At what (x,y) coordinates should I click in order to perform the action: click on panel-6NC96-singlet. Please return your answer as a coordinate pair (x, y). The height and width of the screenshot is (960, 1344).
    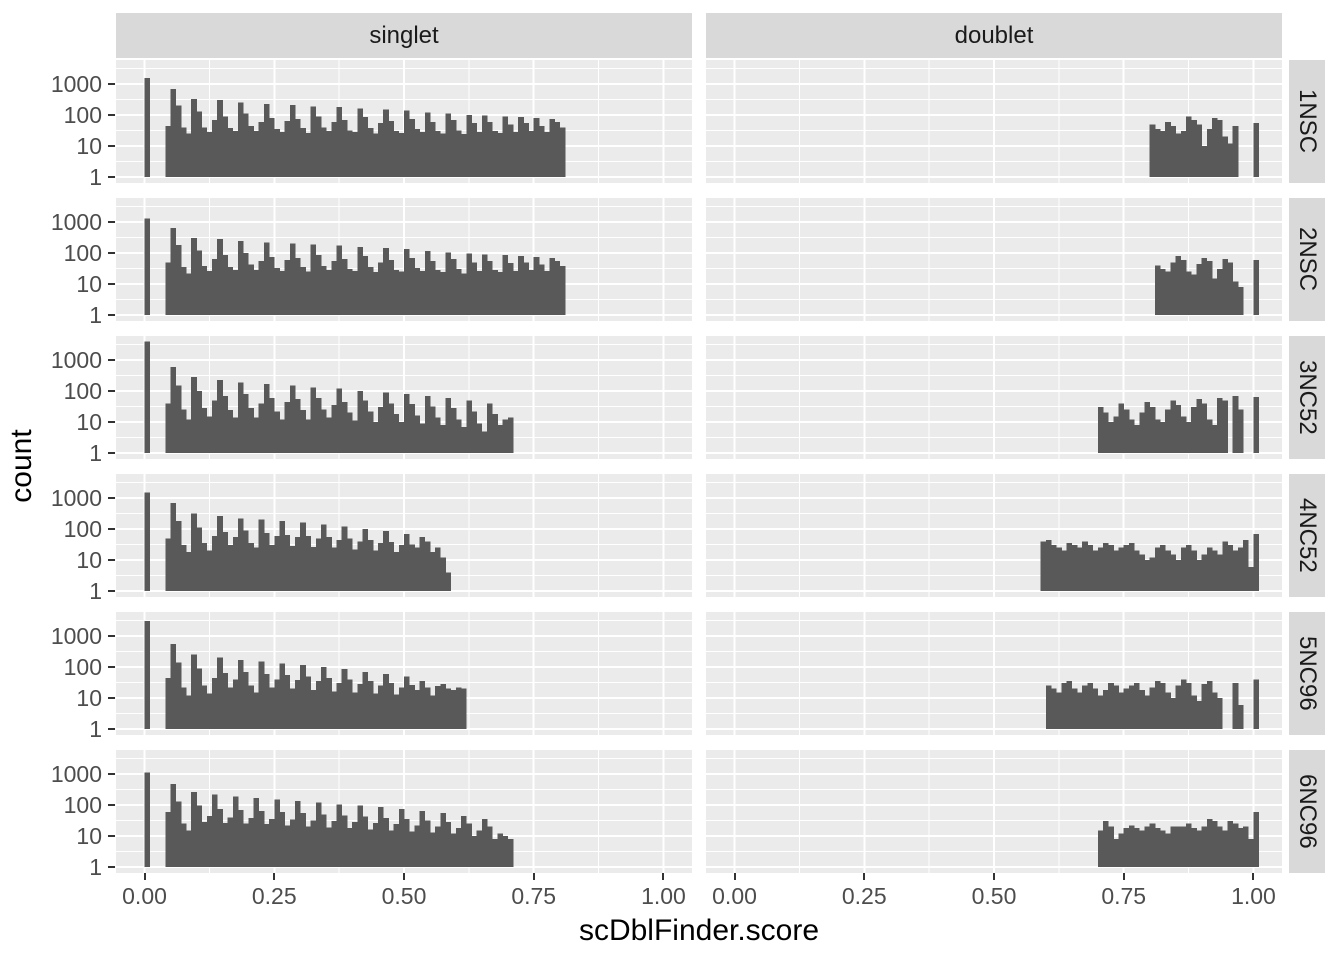
    Looking at the image, I should click on (404, 811).